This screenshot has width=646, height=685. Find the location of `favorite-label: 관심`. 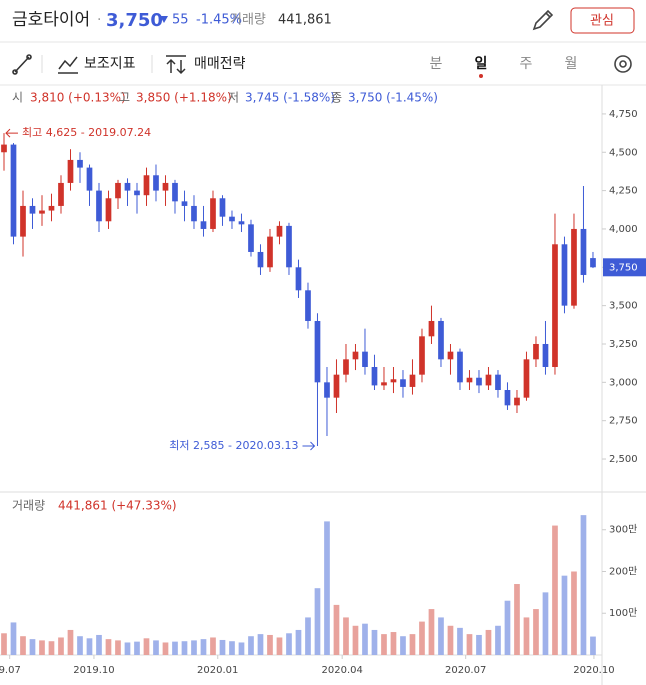

favorite-label: 관심 is located at coordinates (602, 21).